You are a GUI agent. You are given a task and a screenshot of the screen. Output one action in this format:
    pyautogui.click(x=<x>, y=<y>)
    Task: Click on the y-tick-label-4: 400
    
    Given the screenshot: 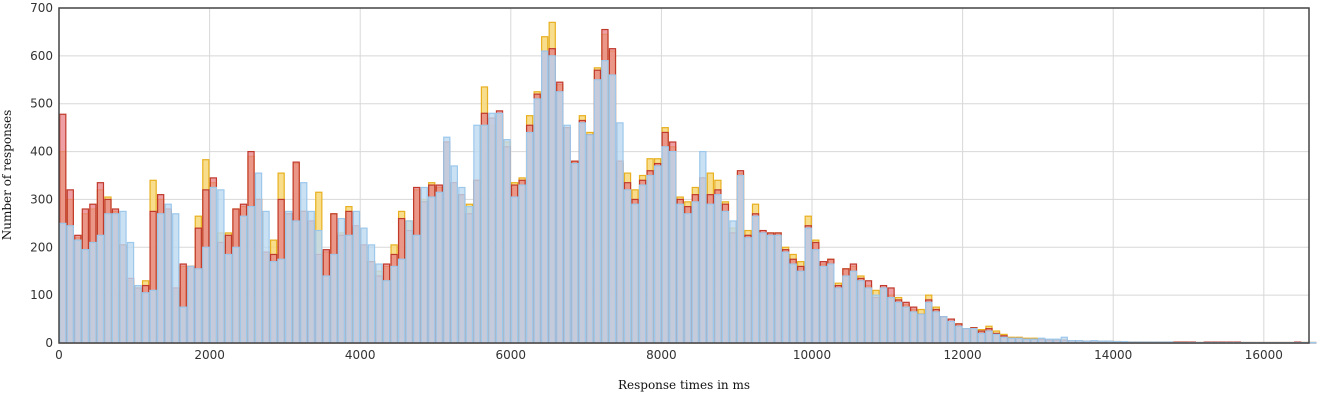 What is the action you would take?
    pyautogui.click(x=41, y=152)
    